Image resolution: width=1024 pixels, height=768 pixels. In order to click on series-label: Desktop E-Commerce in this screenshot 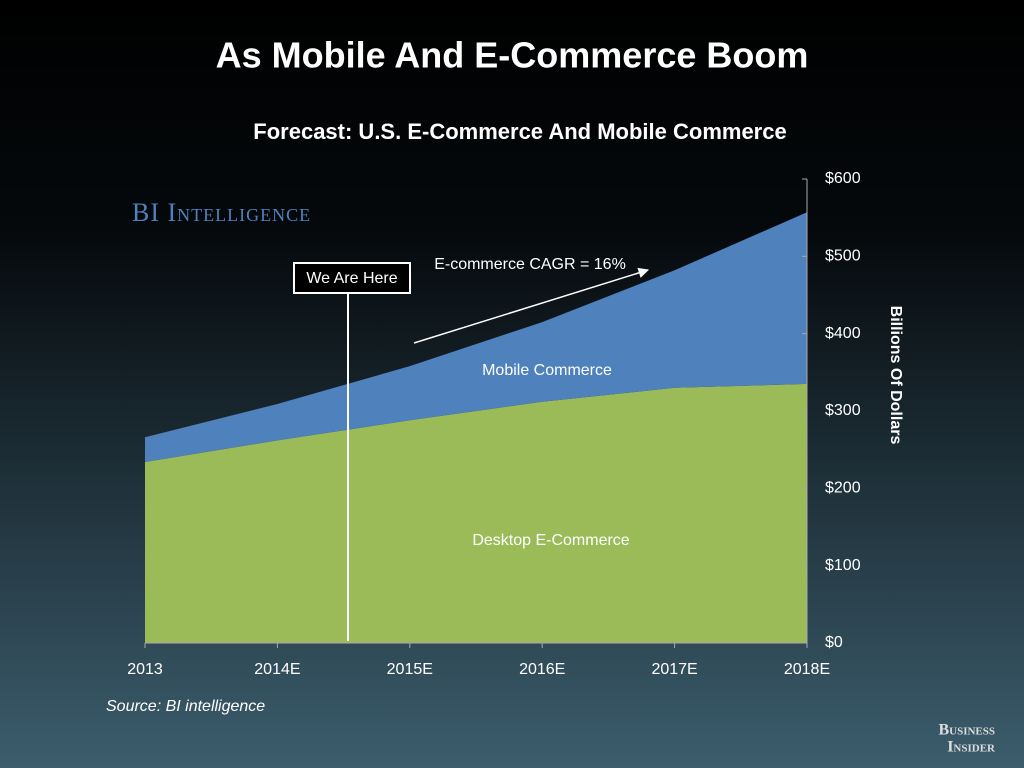, I will do `click(550, 540)`.